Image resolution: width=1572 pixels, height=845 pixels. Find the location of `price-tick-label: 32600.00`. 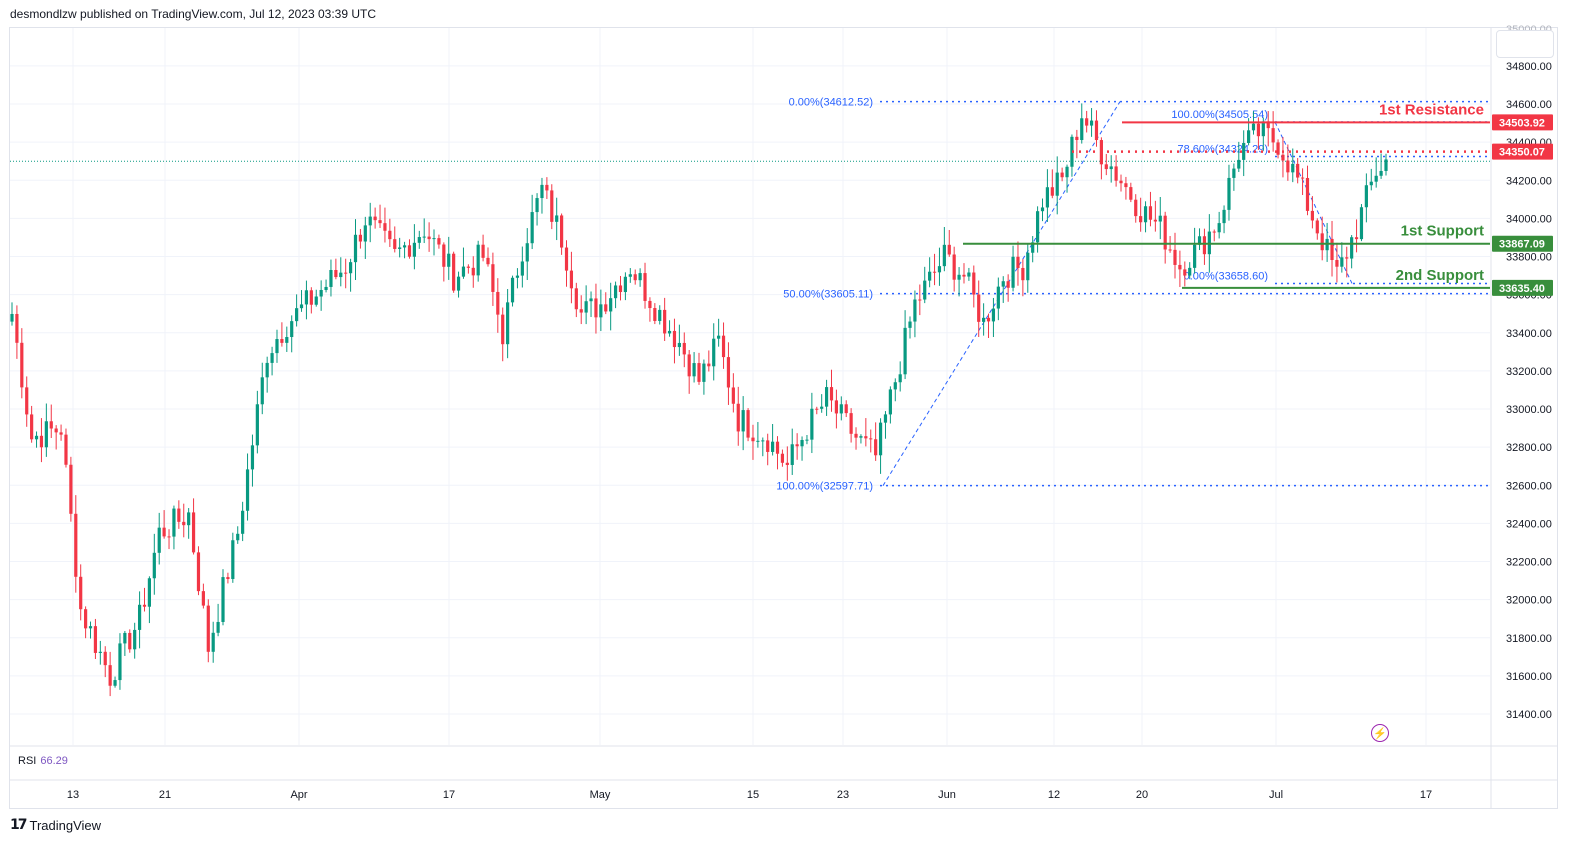

price-tick-label: 32600.00 is located at coordinates (1529, 486).